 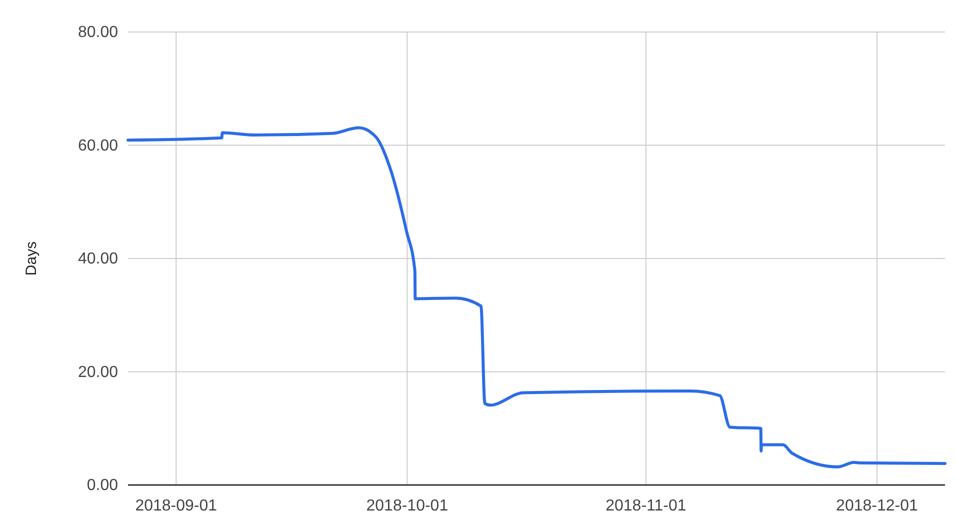 I want to click on y-tick-label: 40.00, so click(x=98, y=259).